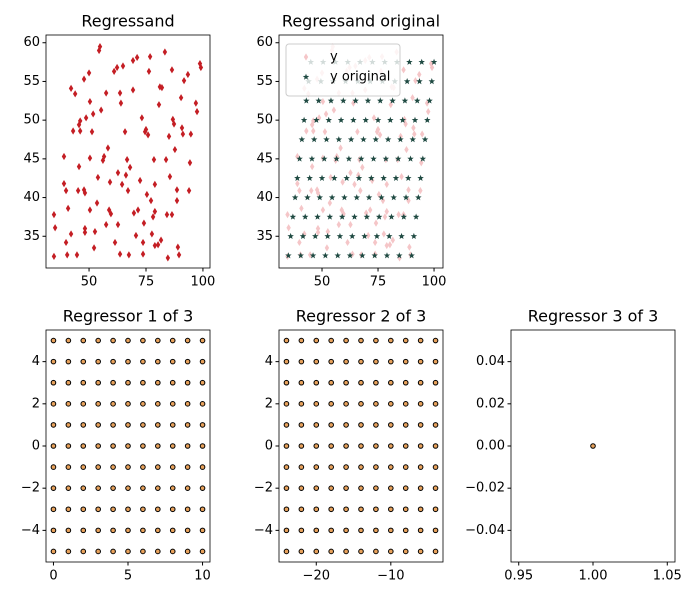 This screenshot has width=700, height=600. I want to click on y-tick-label: 0.04, so click(490, 361).